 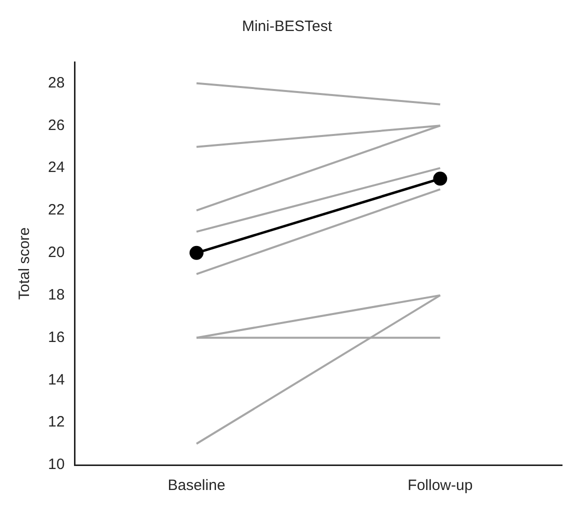 I want to click on y-tick-label: 12, so click(x=56, y=422).